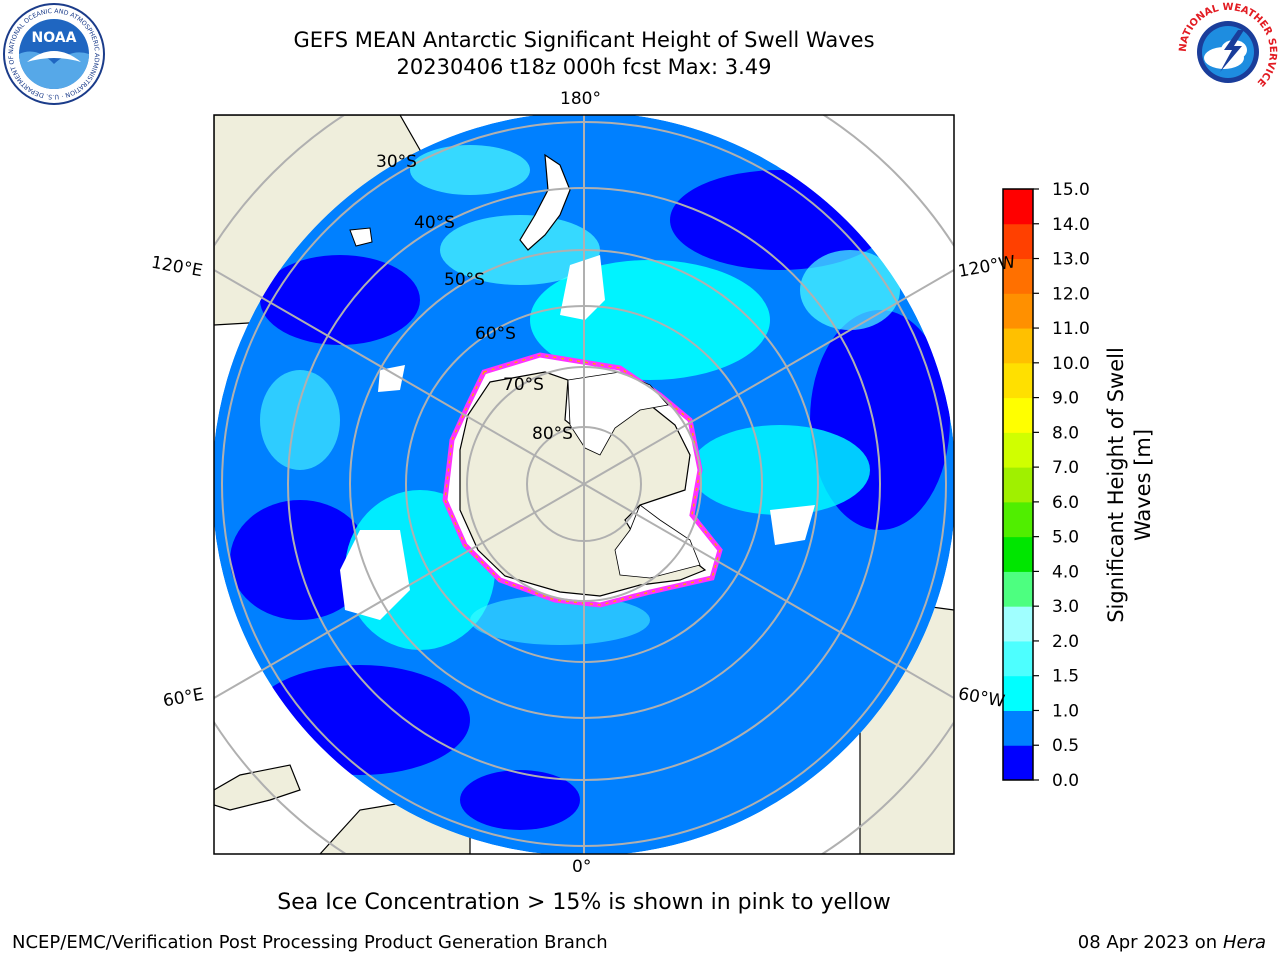 This screenshot has height=960, width=1280. I want to click on lat-label-80s: 80°S, so click(552, 434).